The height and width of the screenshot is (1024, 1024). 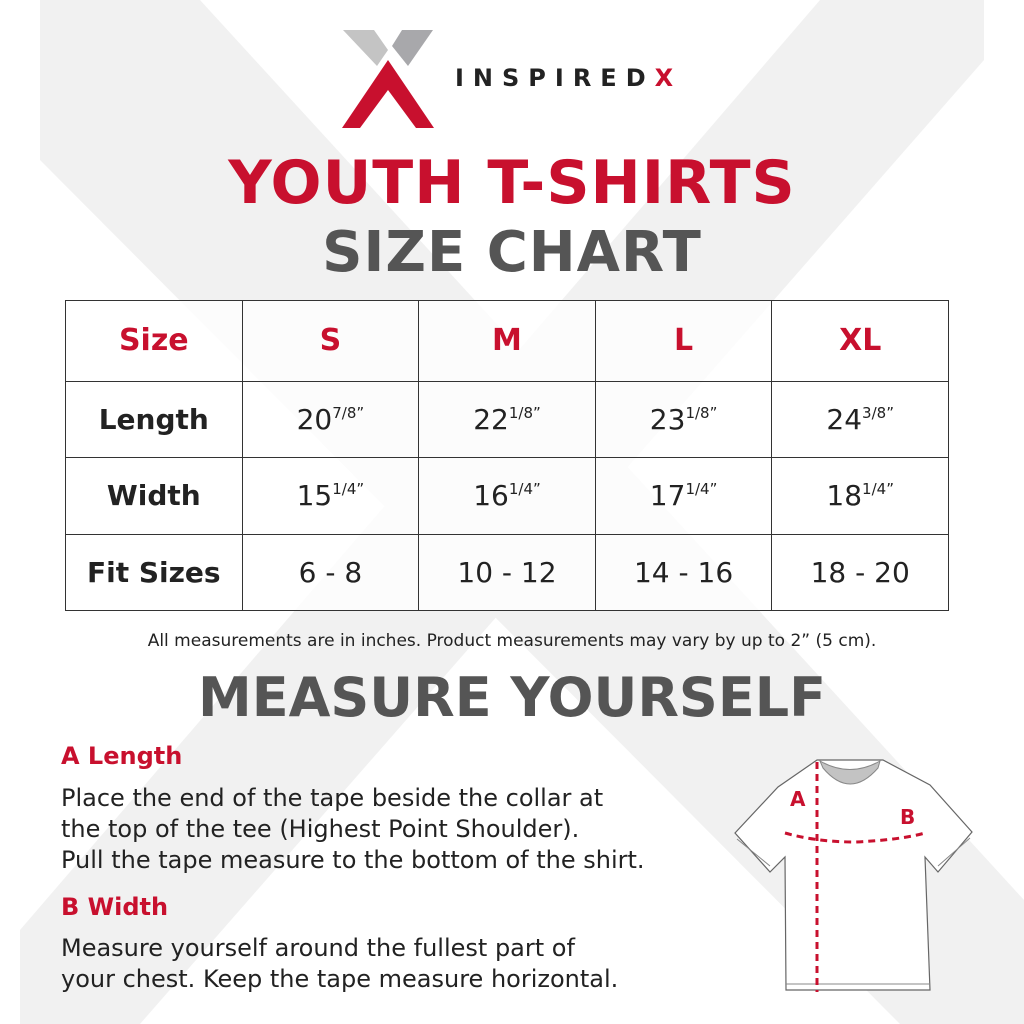 I want to click on table-cell: 6 - 8, so click(x=330, y=572).